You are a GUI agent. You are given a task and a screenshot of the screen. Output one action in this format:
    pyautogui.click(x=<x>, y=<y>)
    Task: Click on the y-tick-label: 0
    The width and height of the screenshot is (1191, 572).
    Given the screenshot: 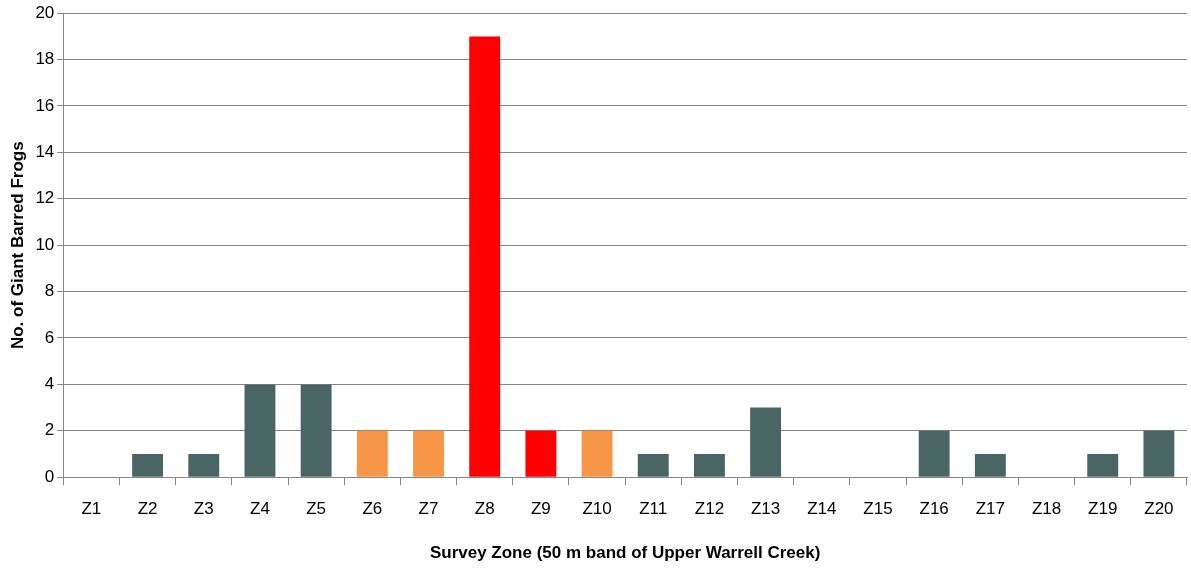 What is the action you would take?
    pyautogui.click(x=49, y=476)
    